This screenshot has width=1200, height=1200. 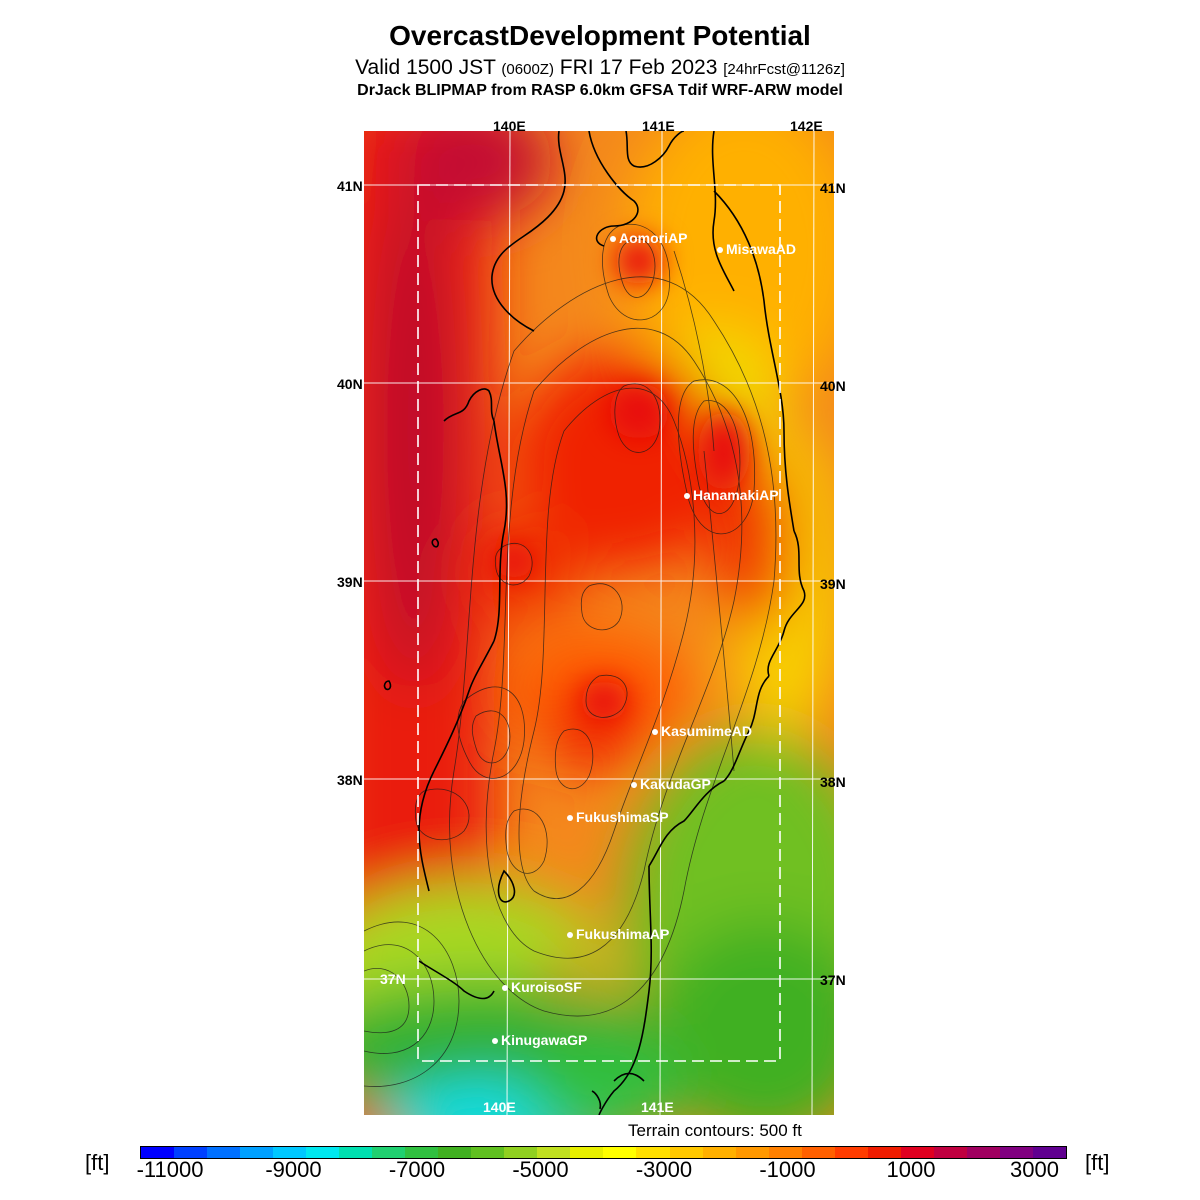 I want to click on station-hanamaki-ap: HanamakiAP, so click(x=731, y=495).